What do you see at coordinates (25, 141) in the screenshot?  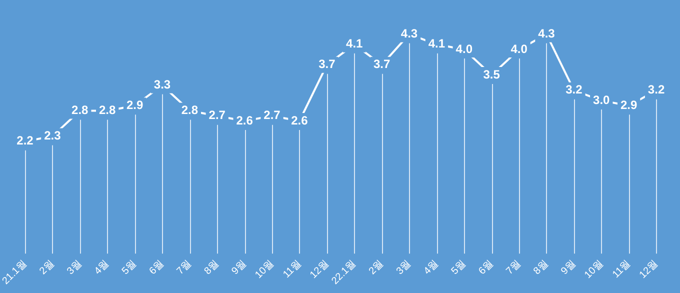 I see `data-label: 2.2` at bounding box center [25, 141].